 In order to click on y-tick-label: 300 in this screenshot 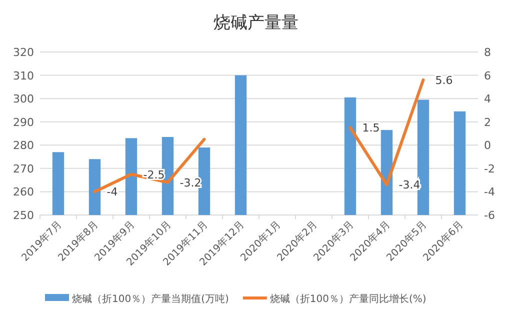, I will do `click(23, 99)`.